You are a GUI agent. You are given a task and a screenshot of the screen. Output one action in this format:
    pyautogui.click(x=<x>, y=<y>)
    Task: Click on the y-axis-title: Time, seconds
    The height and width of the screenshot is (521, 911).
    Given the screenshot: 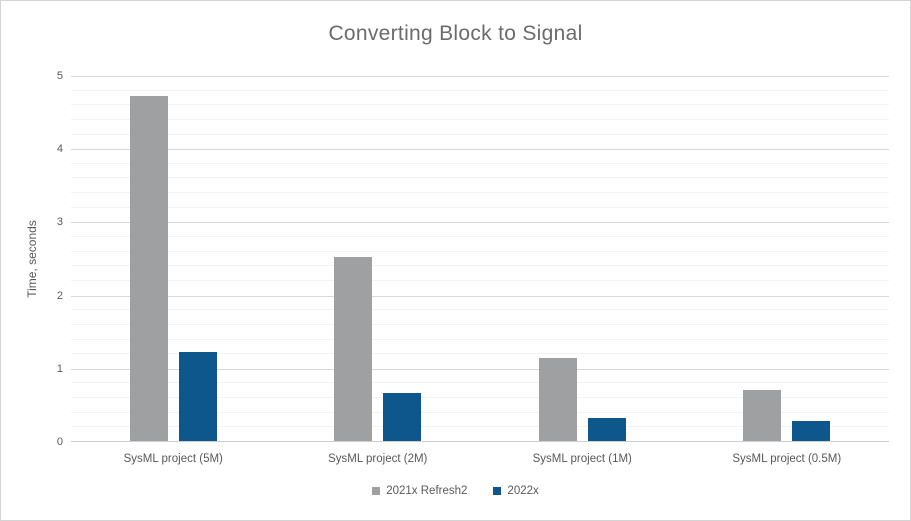 What is the action you would take?
    pyautogui.click(x=32, y=259)
    